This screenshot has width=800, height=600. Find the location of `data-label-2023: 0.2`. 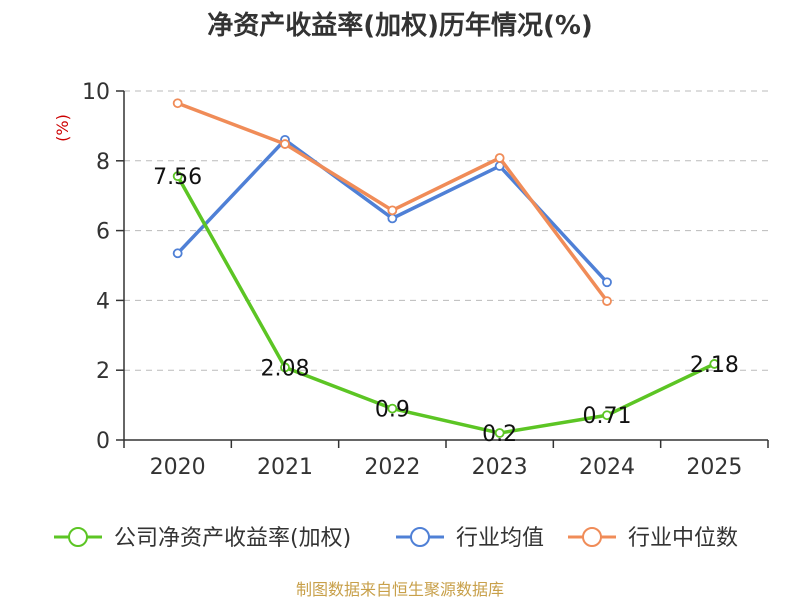

data-label-2023: 0.2 is located at coordinates (499, 434).